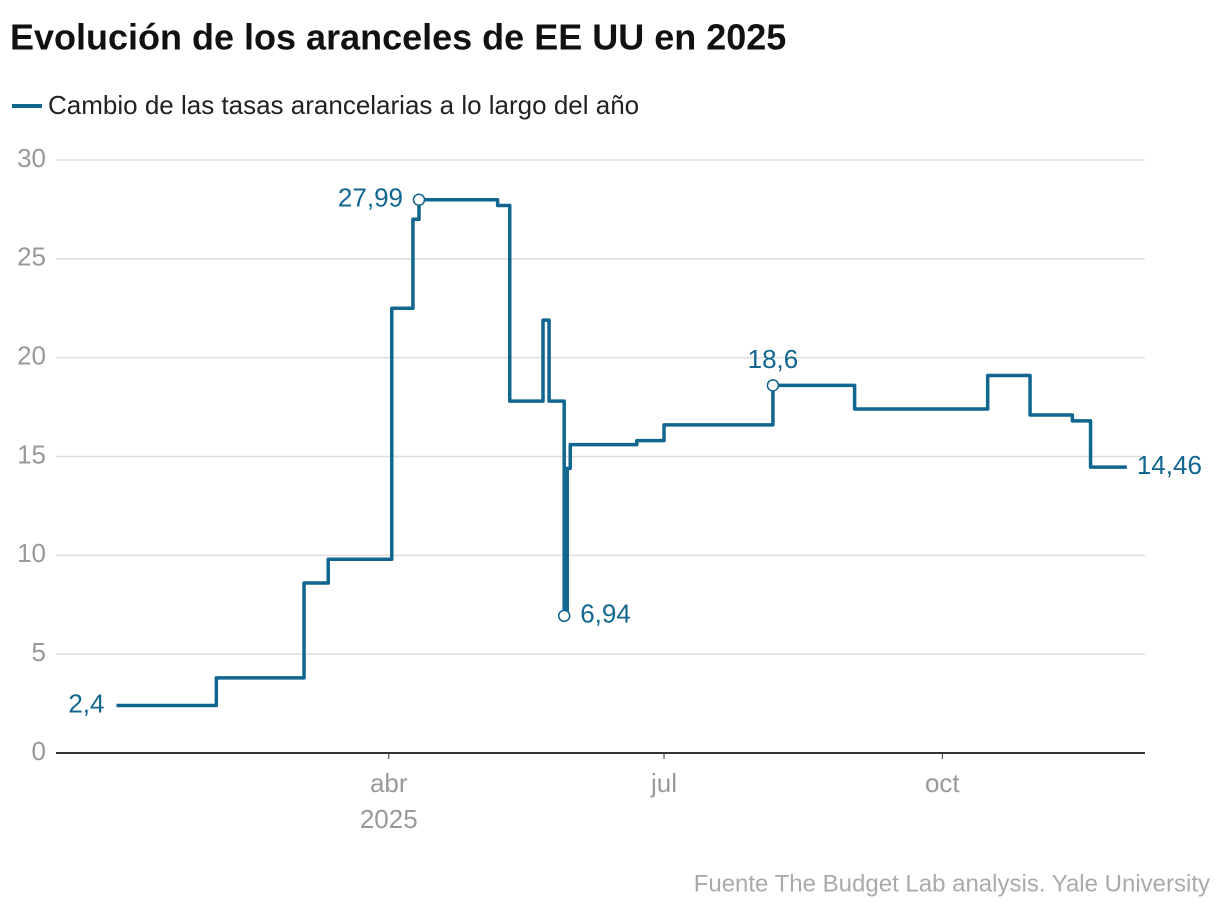  Describe the element at coordinates (31, 553) in the screenshot. I see `y-tick-label: 10` at that location.